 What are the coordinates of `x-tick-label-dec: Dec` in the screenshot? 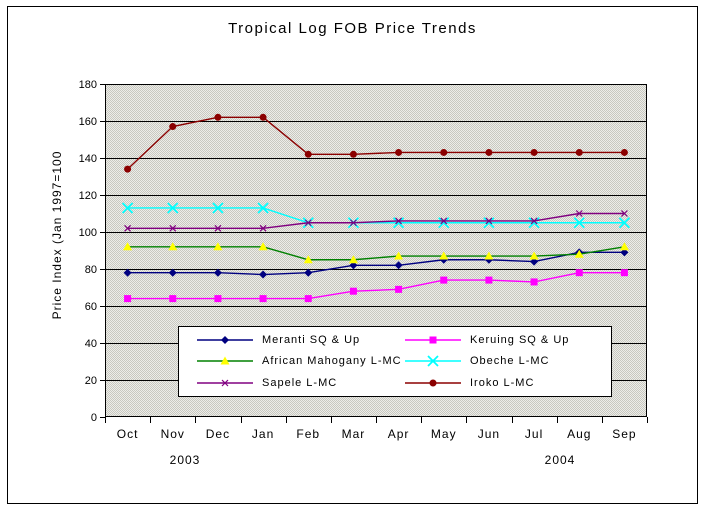 It's located at (218, 434).